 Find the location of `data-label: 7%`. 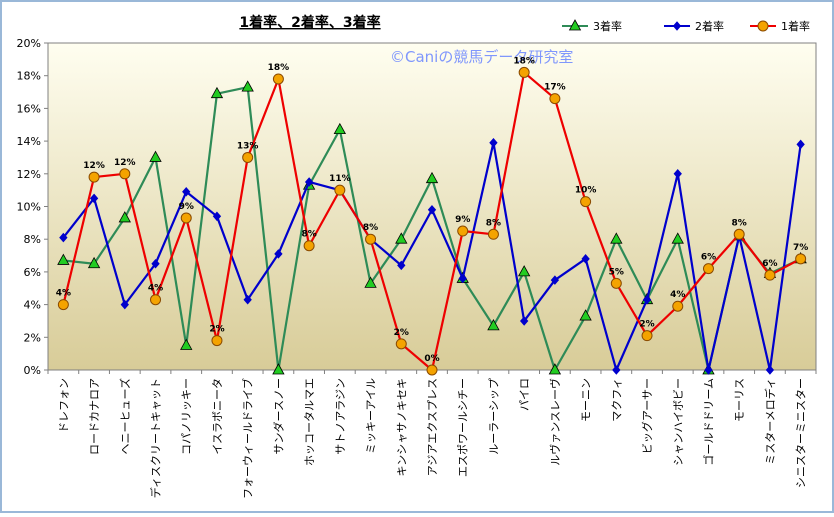

data-label: 7% is located at coordinates (800, 248).